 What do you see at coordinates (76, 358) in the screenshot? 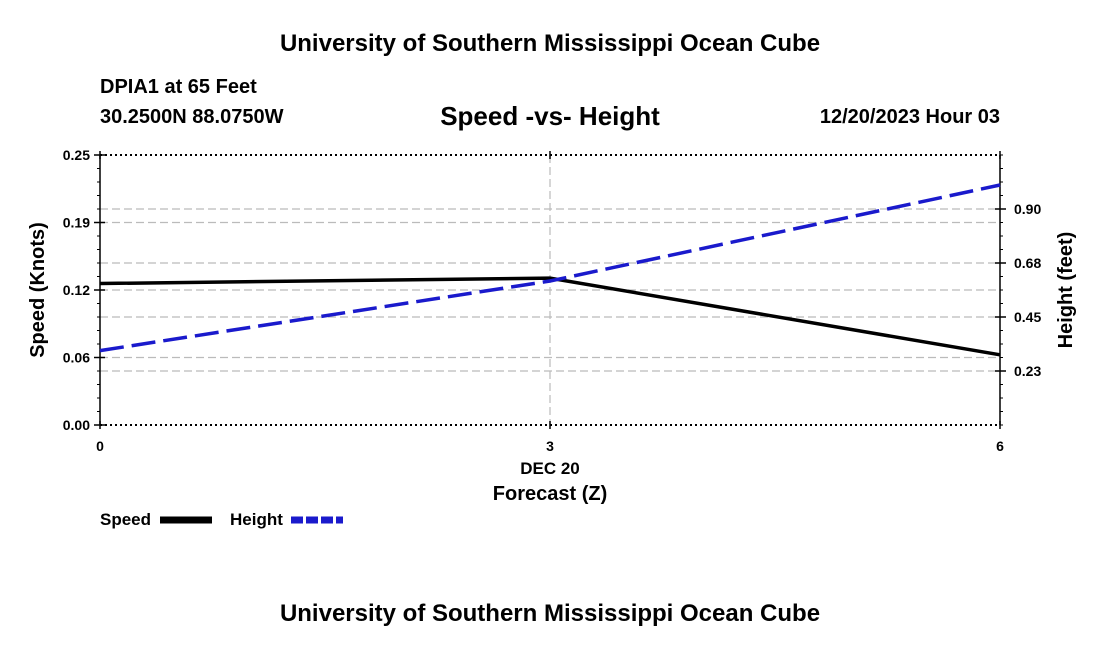
I see `y-left-tick-label: 0.06` at bounding box center [76, 358].